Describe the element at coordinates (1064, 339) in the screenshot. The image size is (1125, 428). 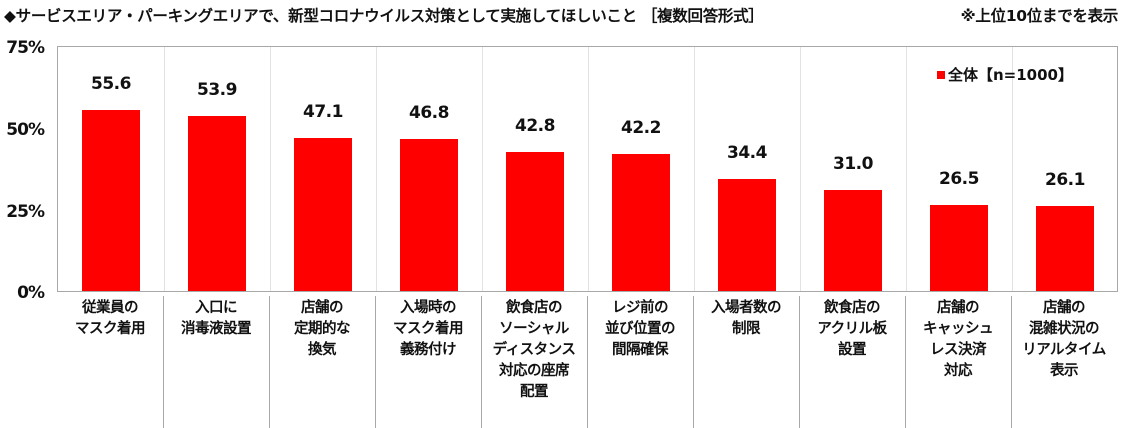
I see `category-label: 店舗の 混雑状況の リアルタイム 表示` at that location.